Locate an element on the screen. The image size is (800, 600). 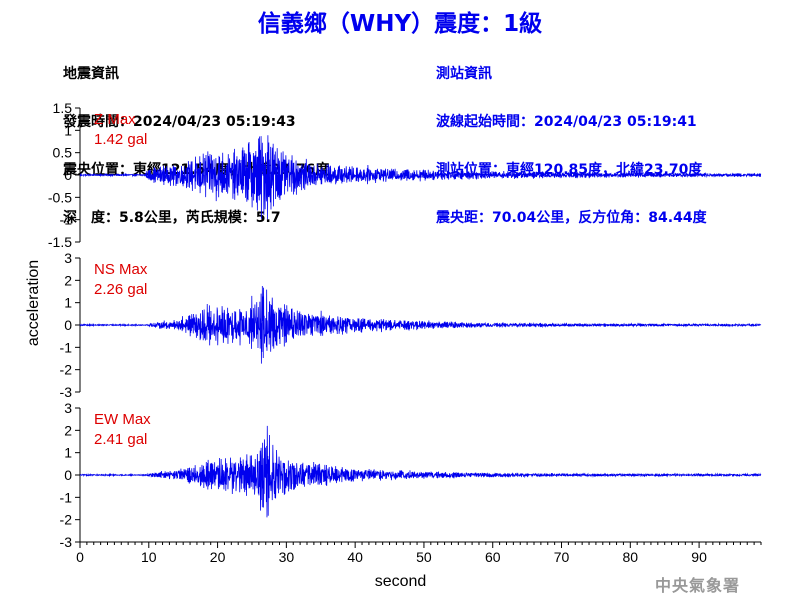
x-tick-label: 30 is located at coordinates (287, 557).